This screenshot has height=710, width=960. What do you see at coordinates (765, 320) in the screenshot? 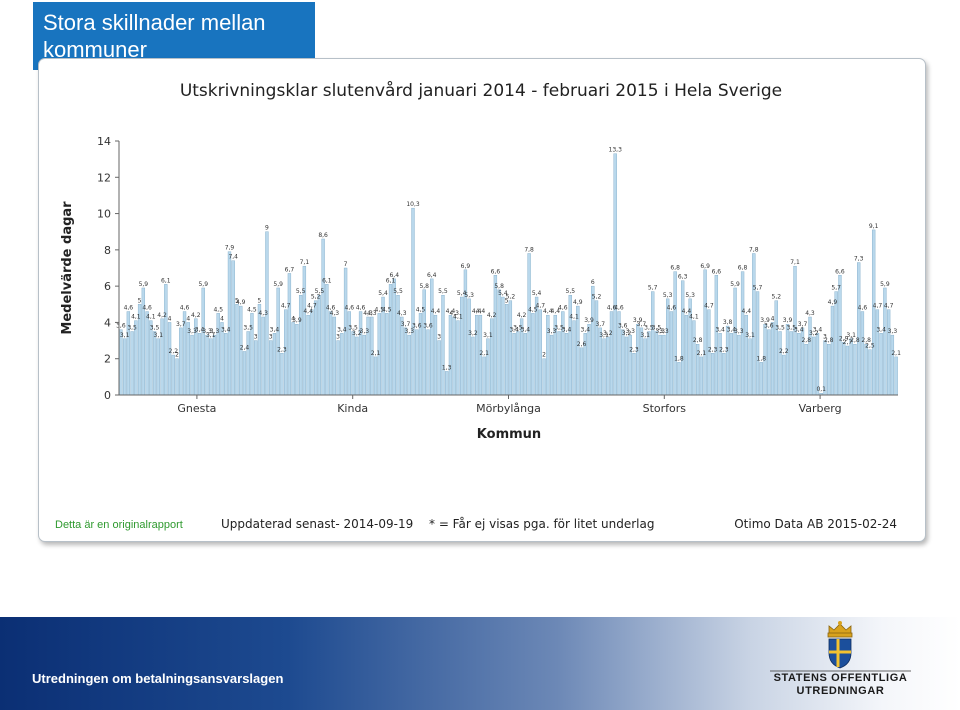
I see `bar-label: 3,9` at bounding box center [765, 320].